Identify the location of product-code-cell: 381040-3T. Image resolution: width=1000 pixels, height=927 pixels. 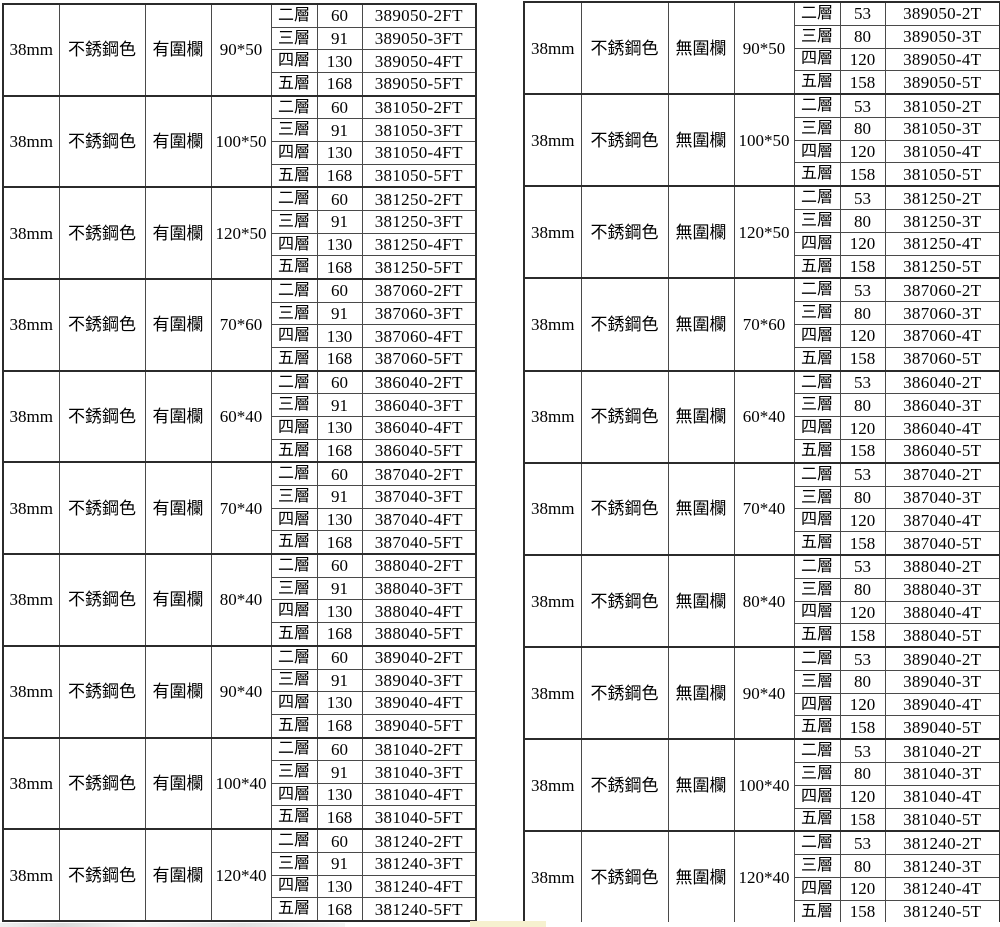
(942, 774).